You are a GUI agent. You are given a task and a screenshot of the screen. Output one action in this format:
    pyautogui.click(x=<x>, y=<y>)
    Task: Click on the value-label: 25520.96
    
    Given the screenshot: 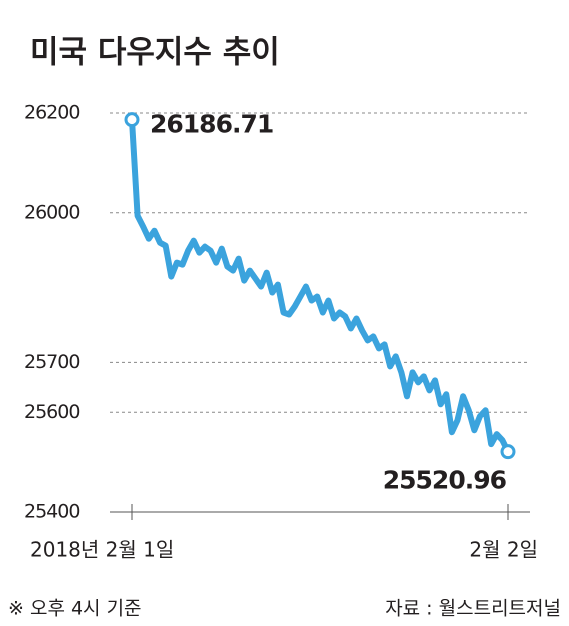 What is the action you would take?
    pyautogui.click(x=445, y=480)
    